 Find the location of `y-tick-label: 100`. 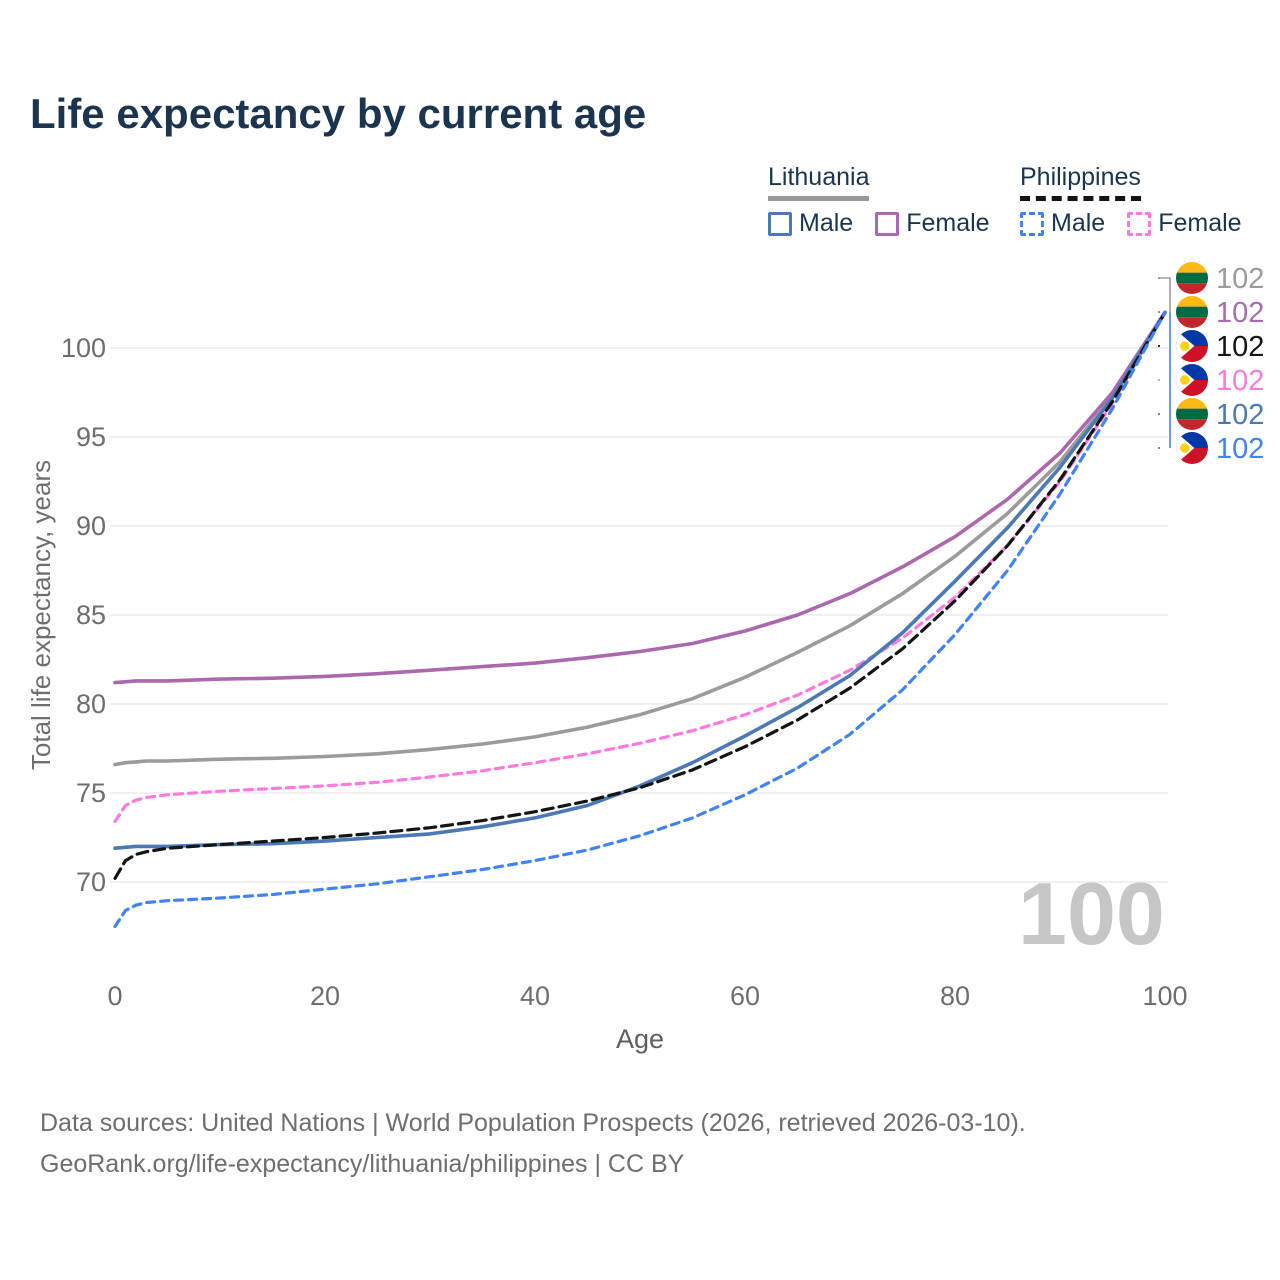

y-tick-label: 100 is located at coordinates (83, 348).